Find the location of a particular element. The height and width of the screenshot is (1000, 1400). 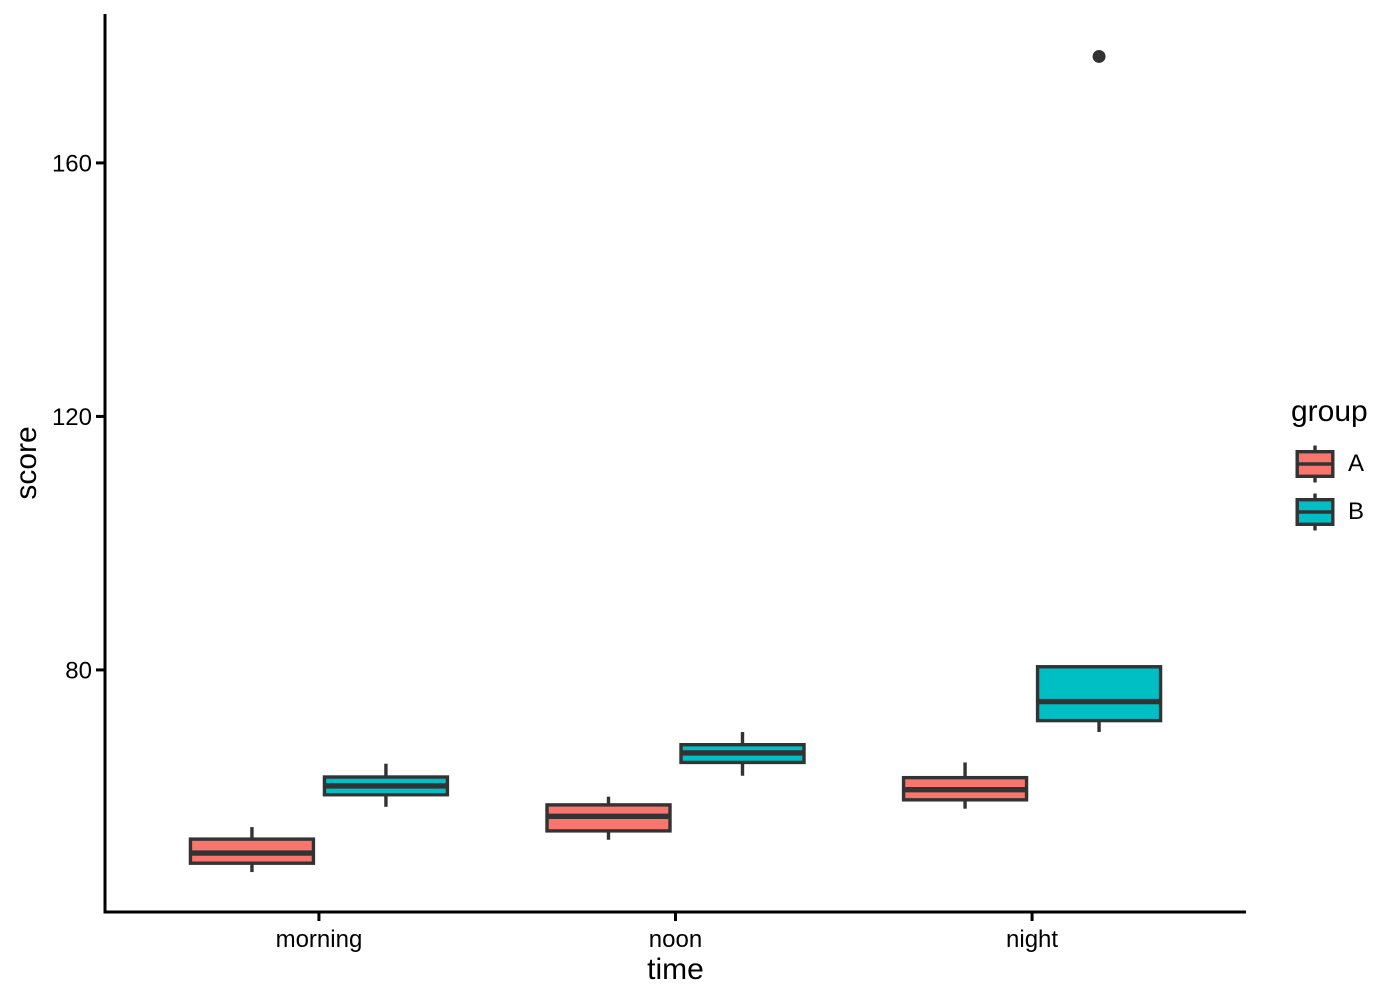

y-tick-label: 80 is located at coordinates (78, 670).